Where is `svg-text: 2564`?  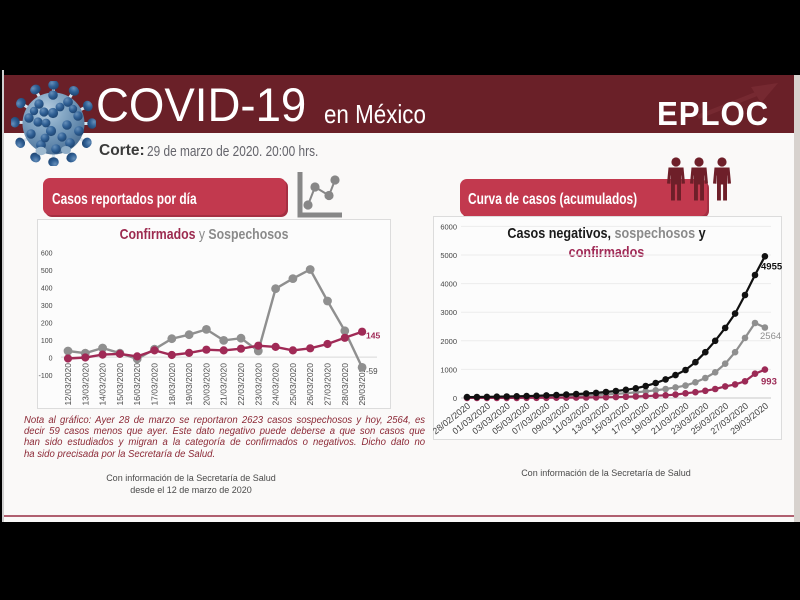
svg-text: 2564 is located at coordinates (770, 336).